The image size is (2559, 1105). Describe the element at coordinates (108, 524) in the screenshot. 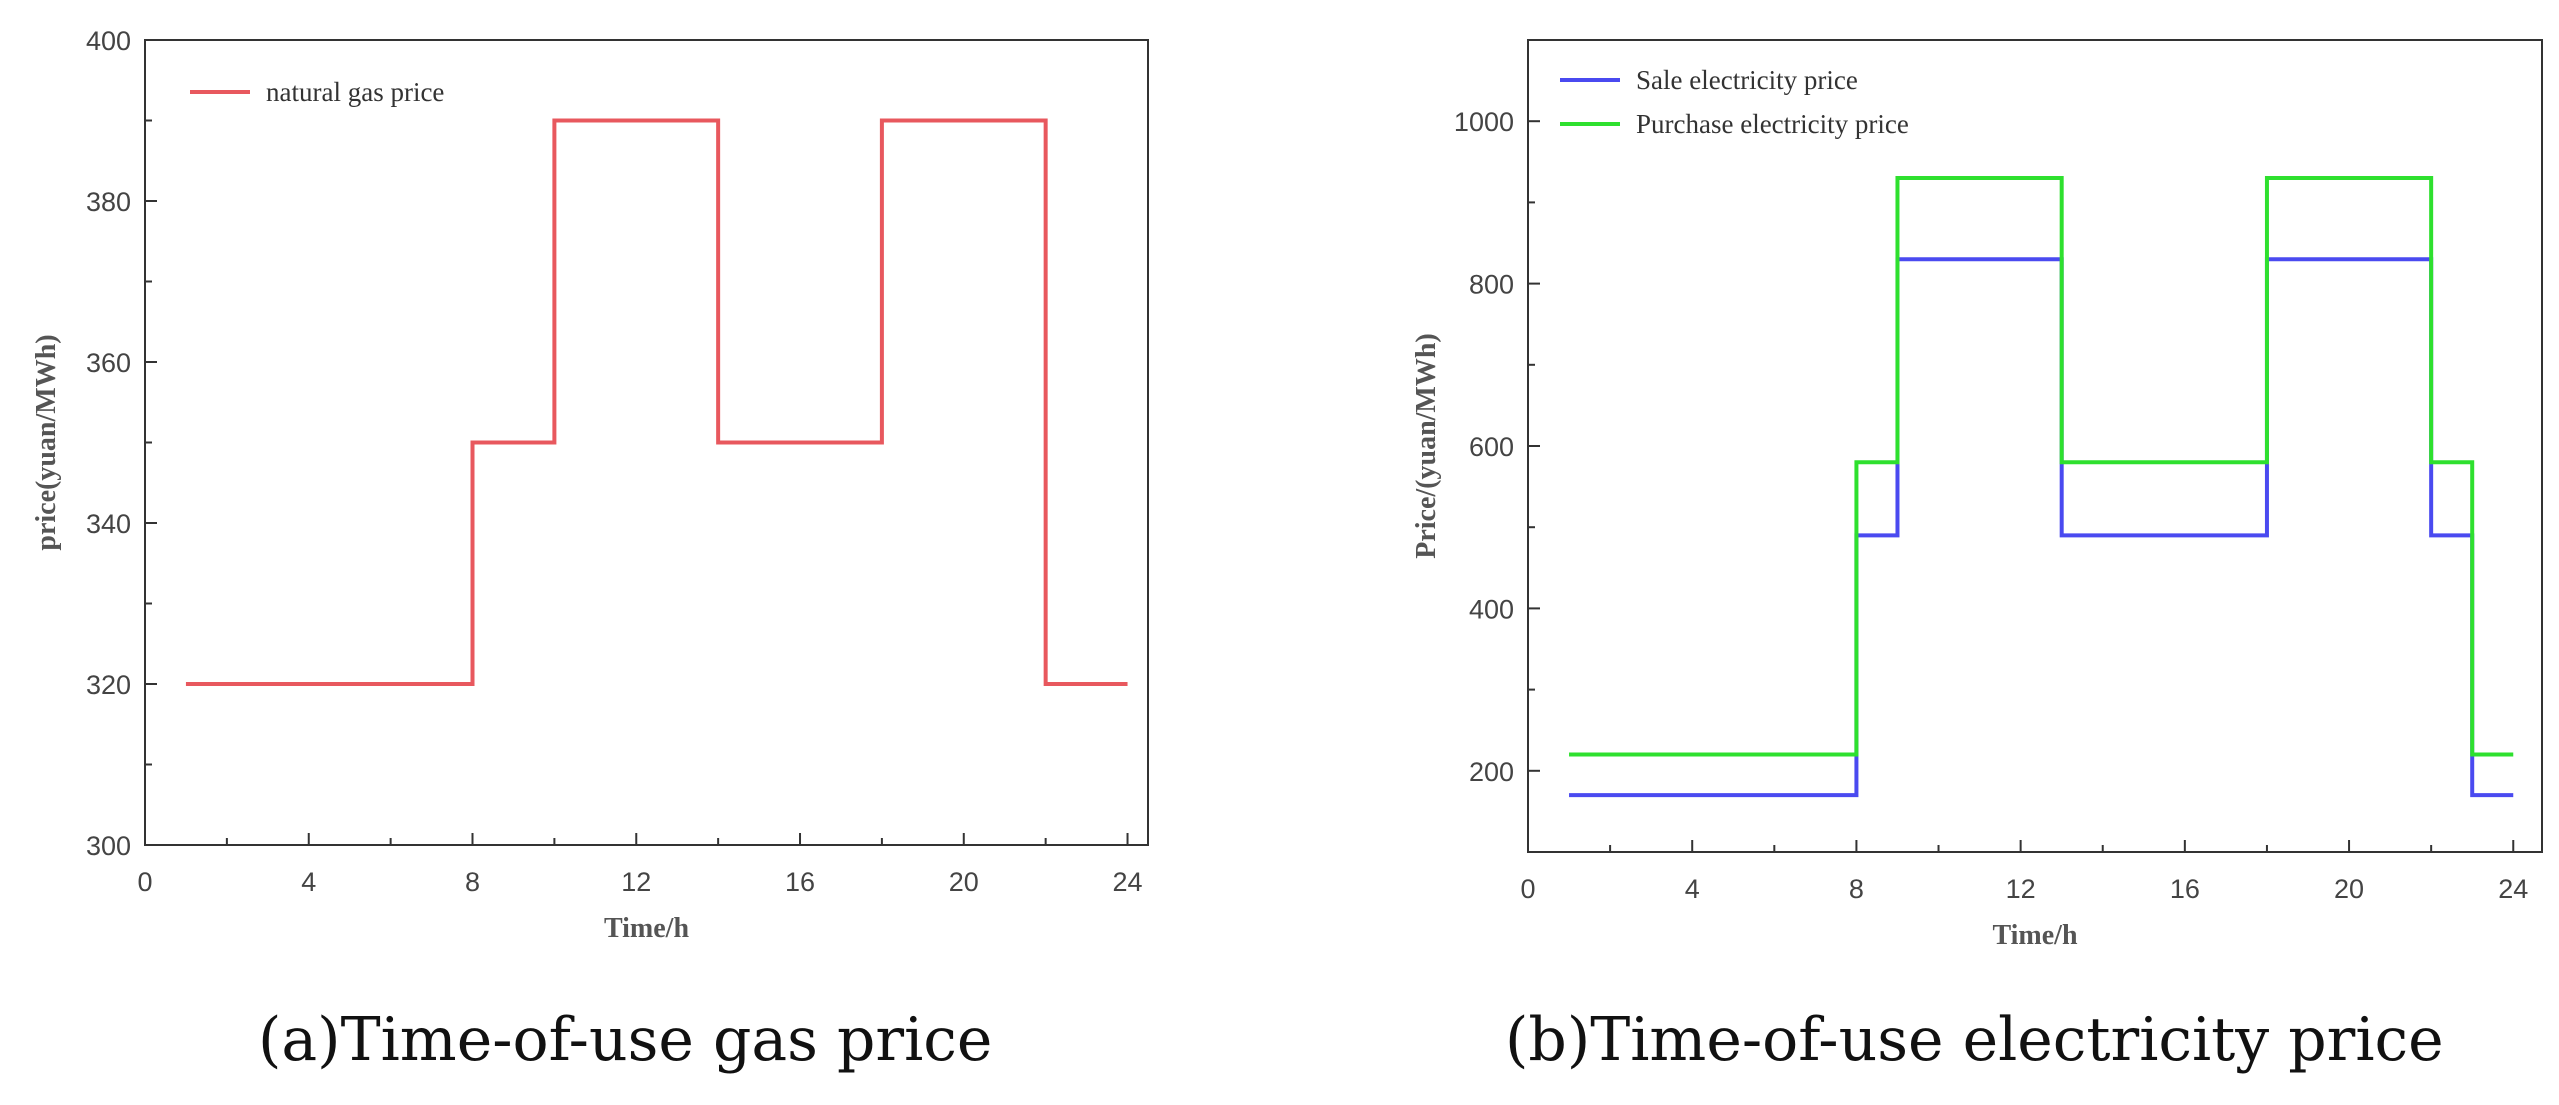

I see `y-tick-label: 340` at that location.